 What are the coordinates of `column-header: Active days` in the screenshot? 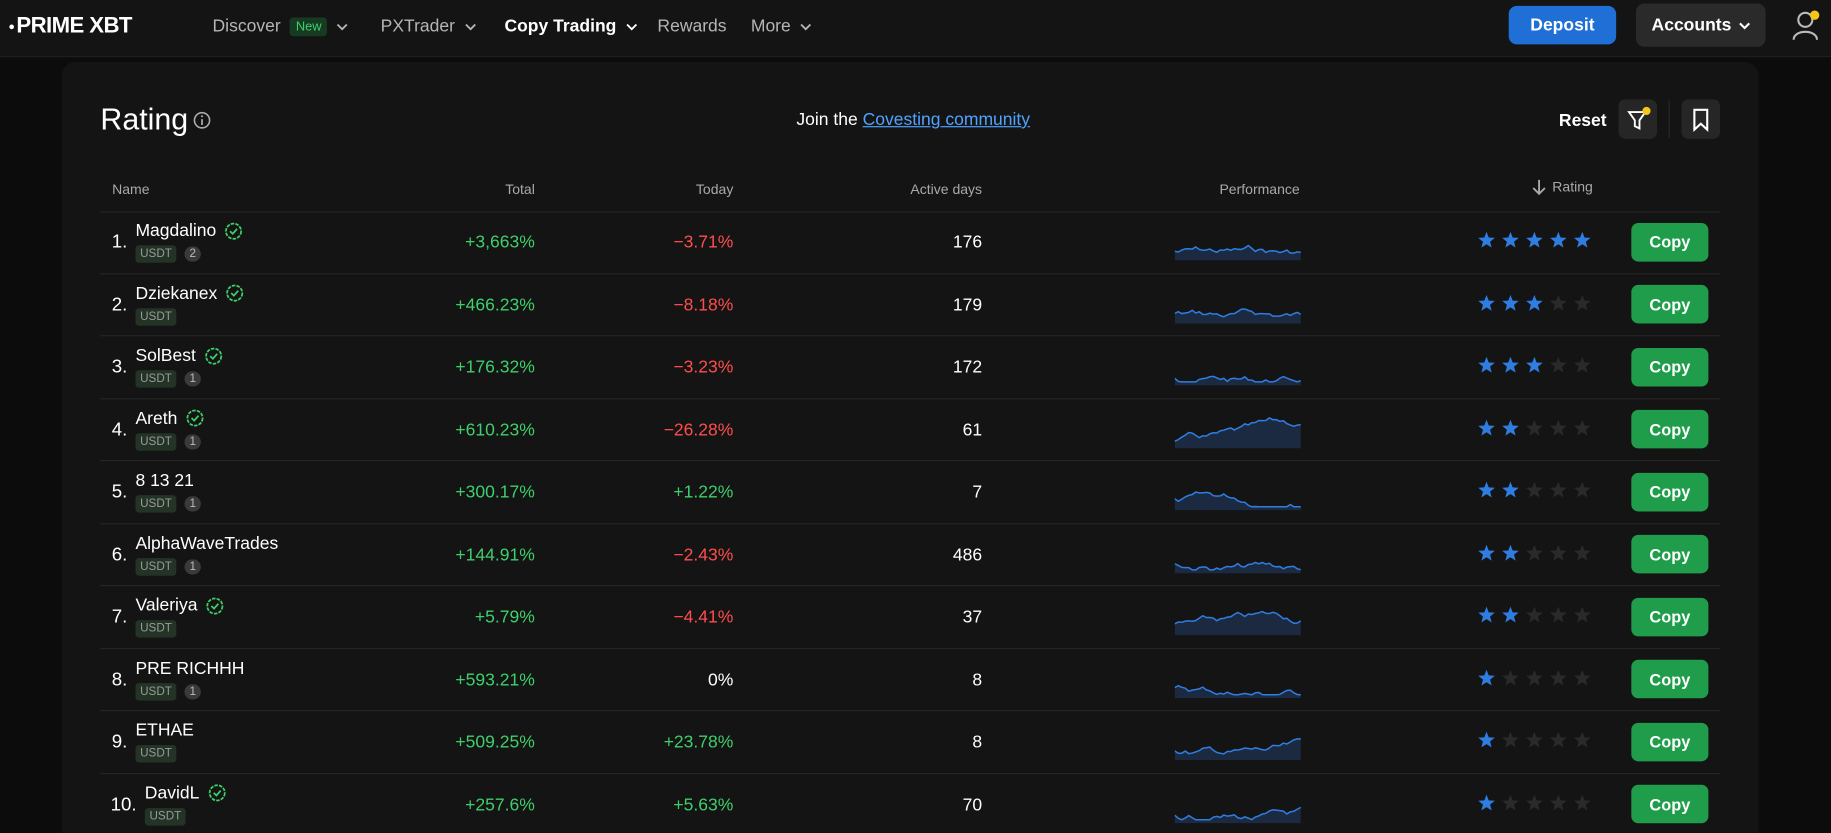 It's located at (946, 189).